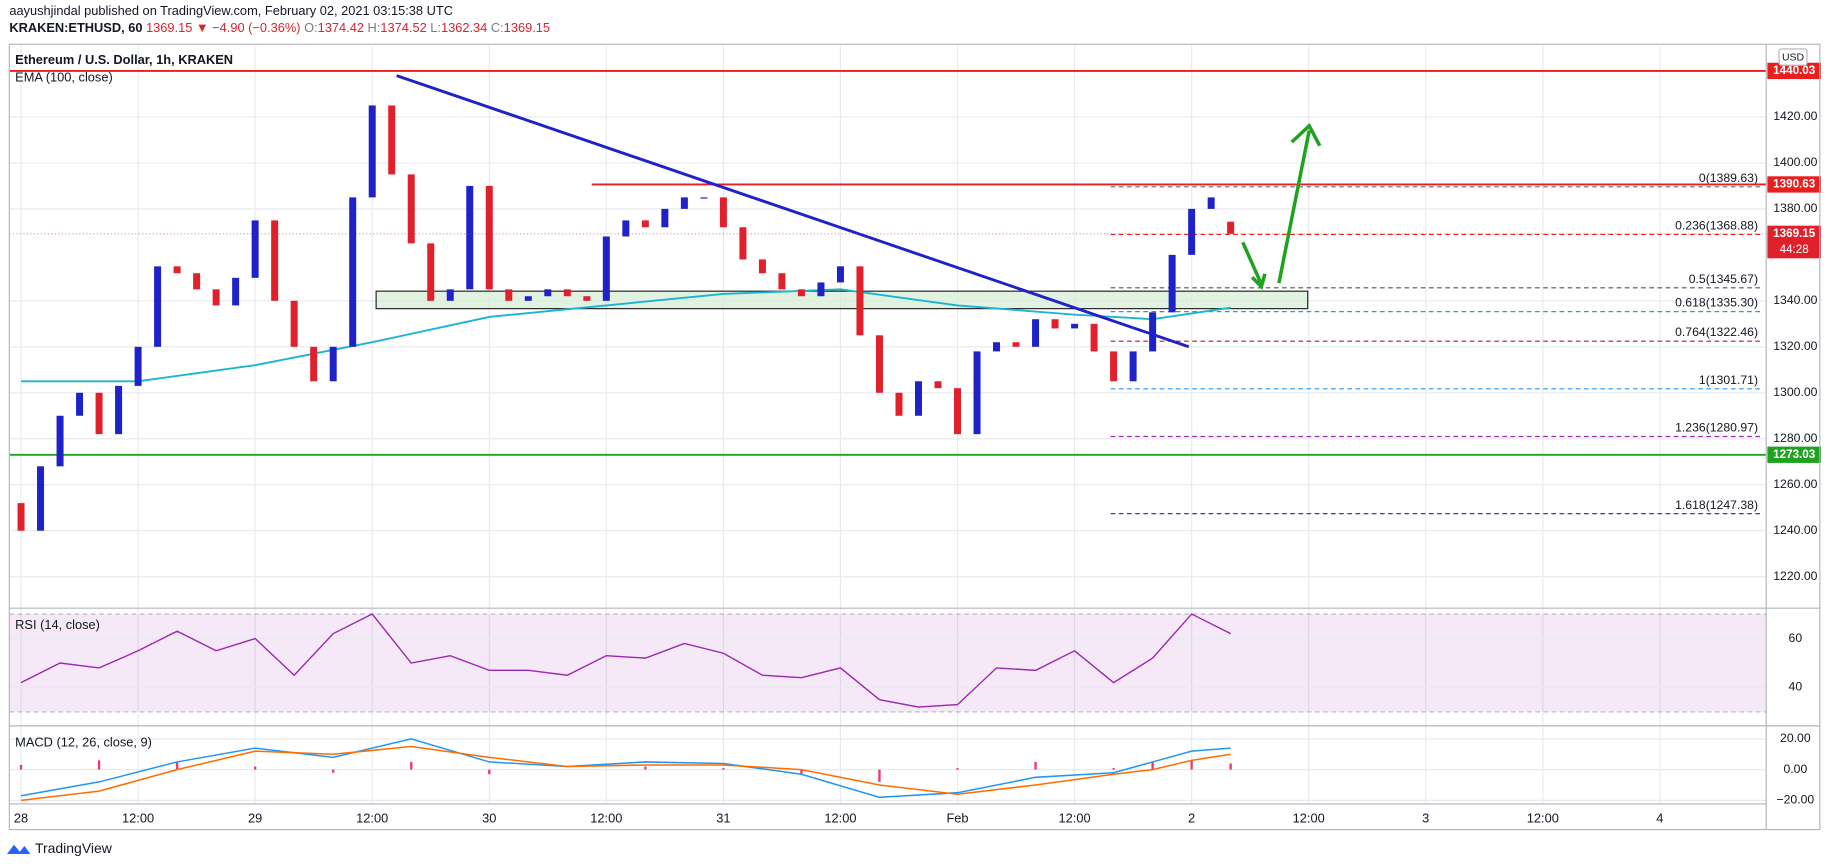 This screenshot has height=868, width=1828. What do you see at coordinates (1794, 233) in the screenshot?
I see `last-price: 1369.15` at bounding box center [1794, 233].